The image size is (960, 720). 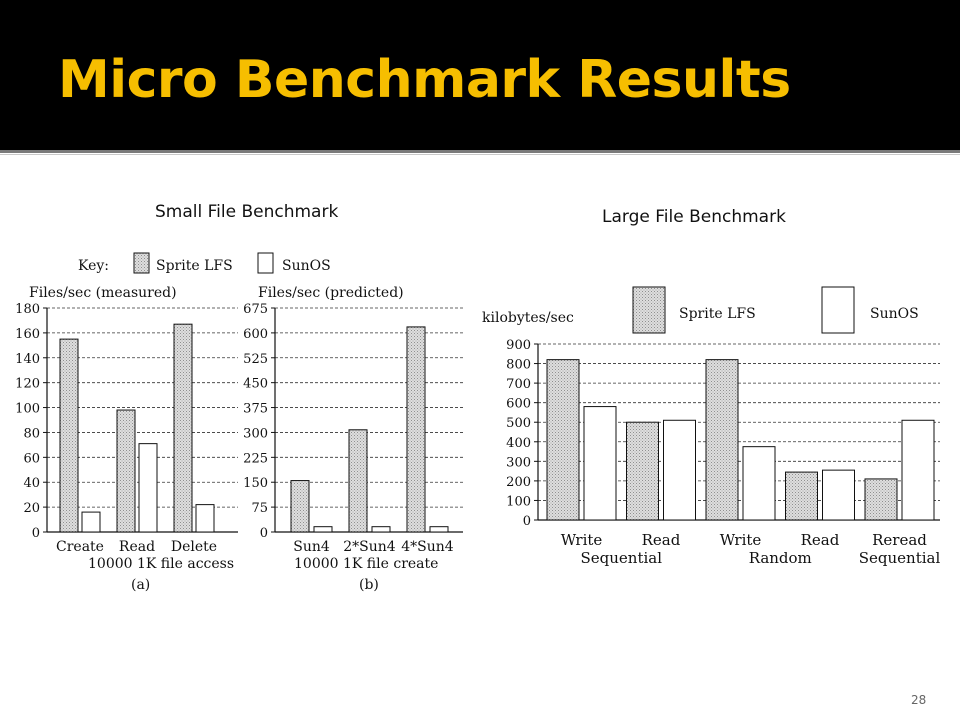 I want to click on y-tick-label: 120, so click(x=27, y=384).